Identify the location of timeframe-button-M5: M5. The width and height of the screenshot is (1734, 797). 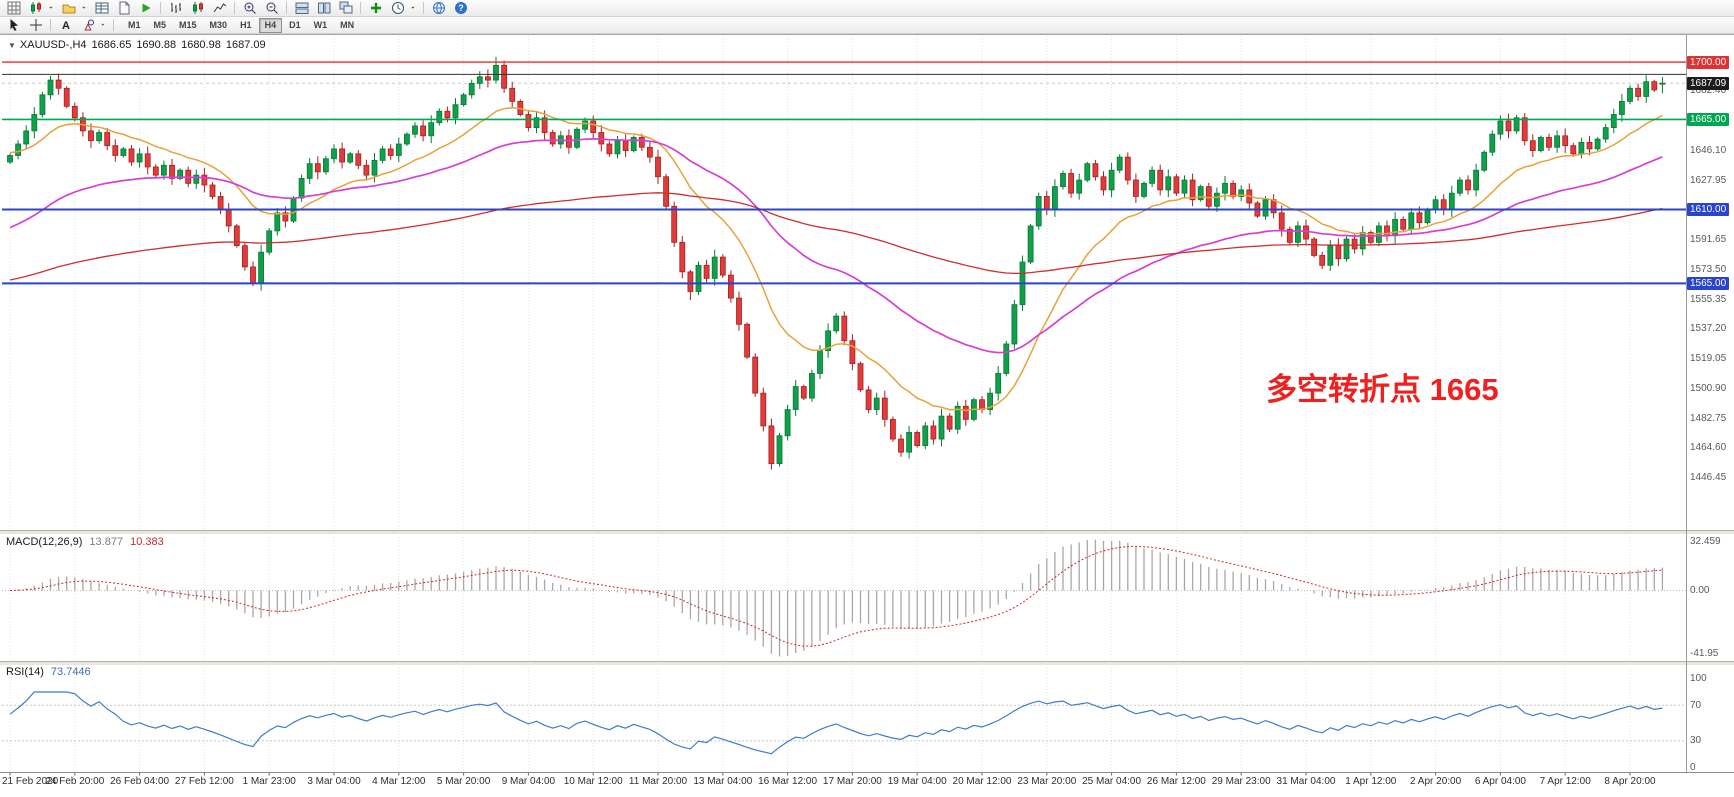
(160, 25).